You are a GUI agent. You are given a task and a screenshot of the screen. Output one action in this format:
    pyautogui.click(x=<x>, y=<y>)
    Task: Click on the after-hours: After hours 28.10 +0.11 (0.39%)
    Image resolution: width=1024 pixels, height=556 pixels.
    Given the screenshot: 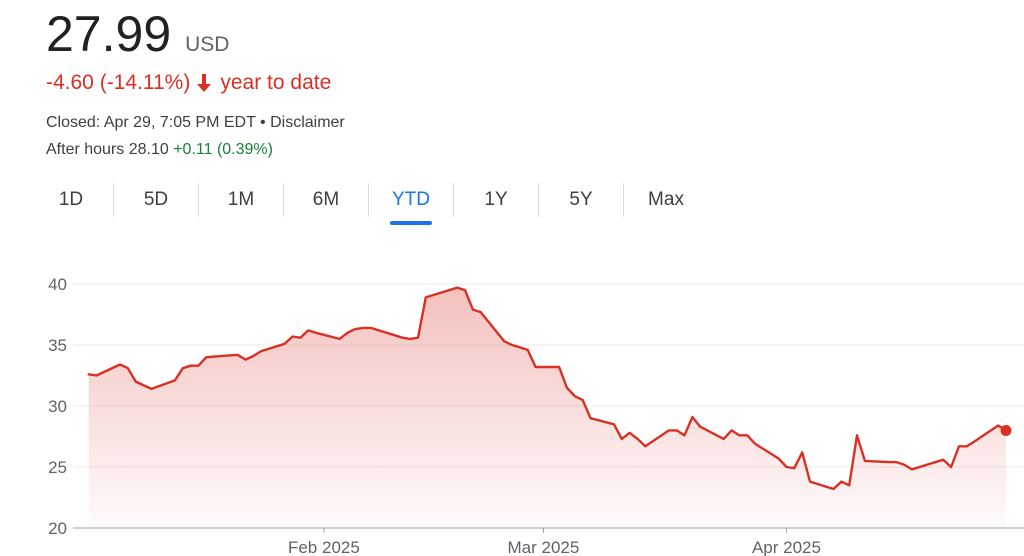 What is the action you would take?
    pyautogui.click(x=159, y=150)
    